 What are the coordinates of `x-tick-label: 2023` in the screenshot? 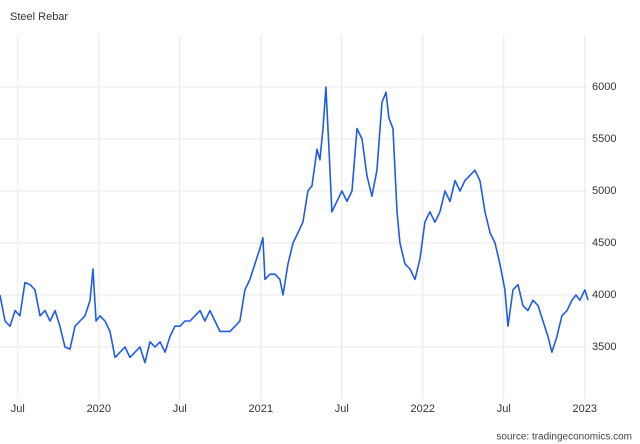 It's located at (585, 409).